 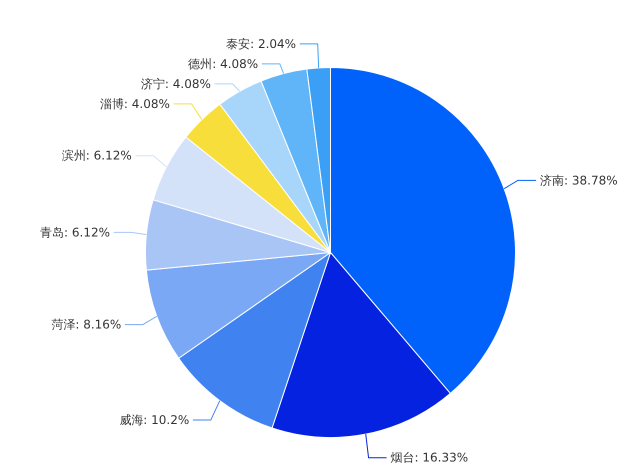 What do you see at coordinates (166, 419) in the screenshot?
I see `data-label: : 10.2%` at bounding box center [166, 419].